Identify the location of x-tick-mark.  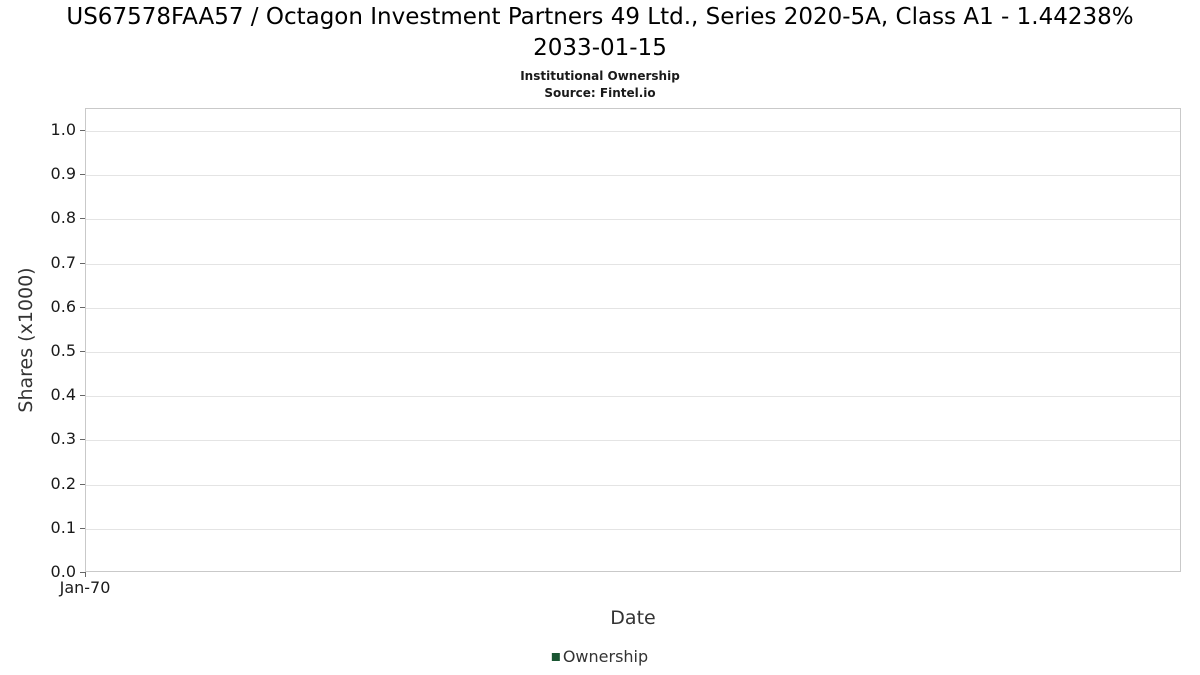
(85, 574).